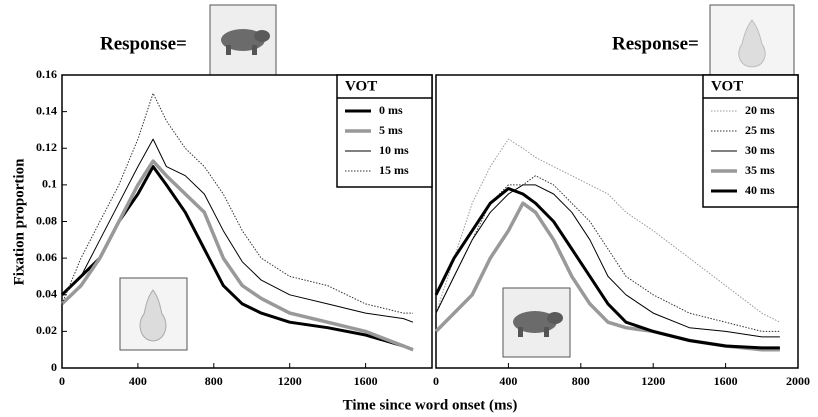 This screenshot has height=417, width=818. I want to click on y-tick-label: 0.1, so click(49, 184).